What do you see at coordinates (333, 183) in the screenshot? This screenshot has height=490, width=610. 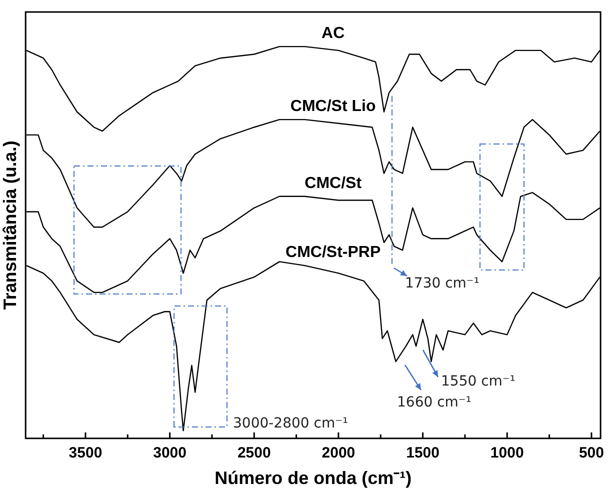 I see `series-label: CMC/St` at bounding box center [333, 183].